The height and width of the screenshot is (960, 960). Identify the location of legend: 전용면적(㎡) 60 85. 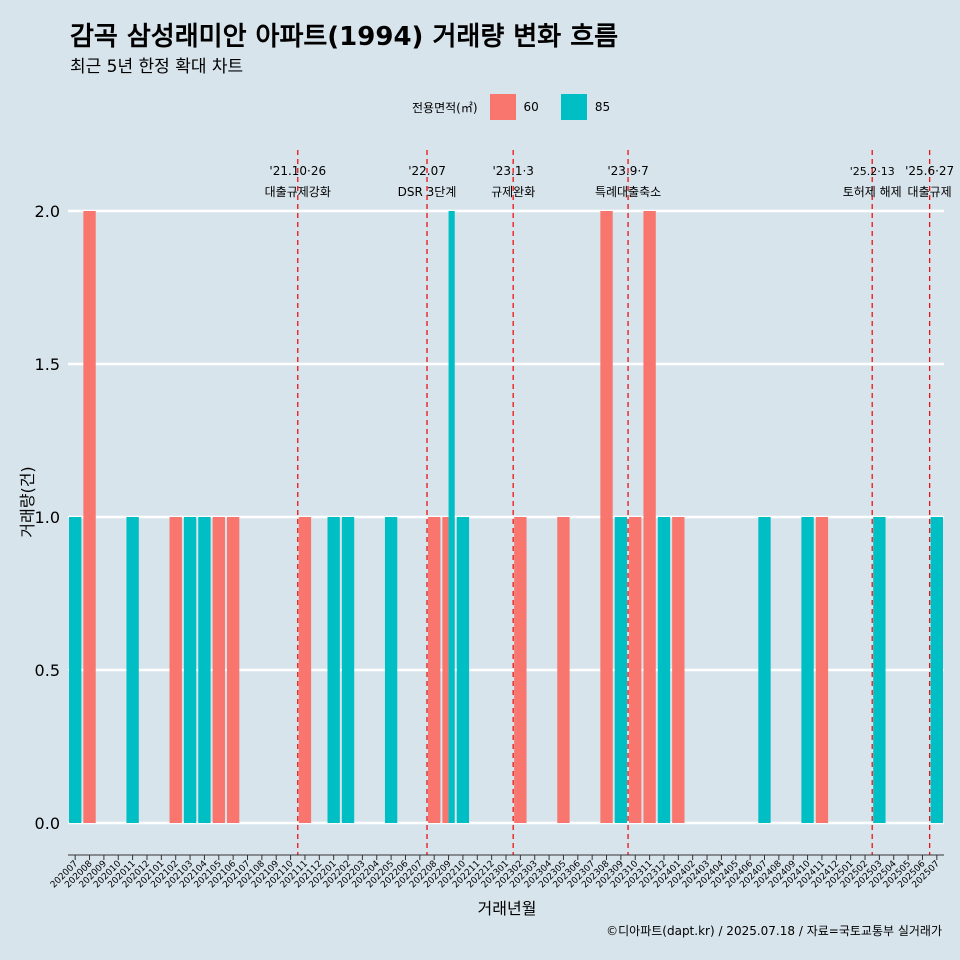
(511, 107).